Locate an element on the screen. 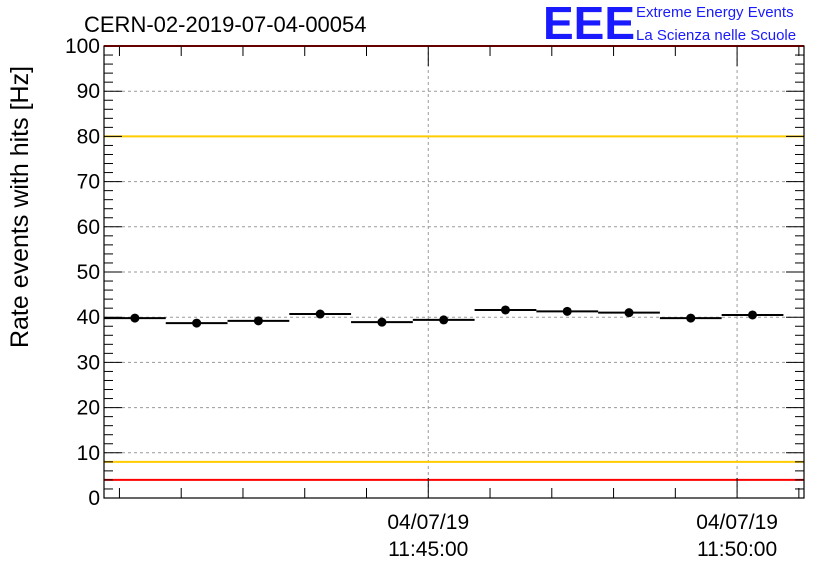 This screenshot has width=836, height=572. y-tick-label: 50 is located at coordinates (88, 272).